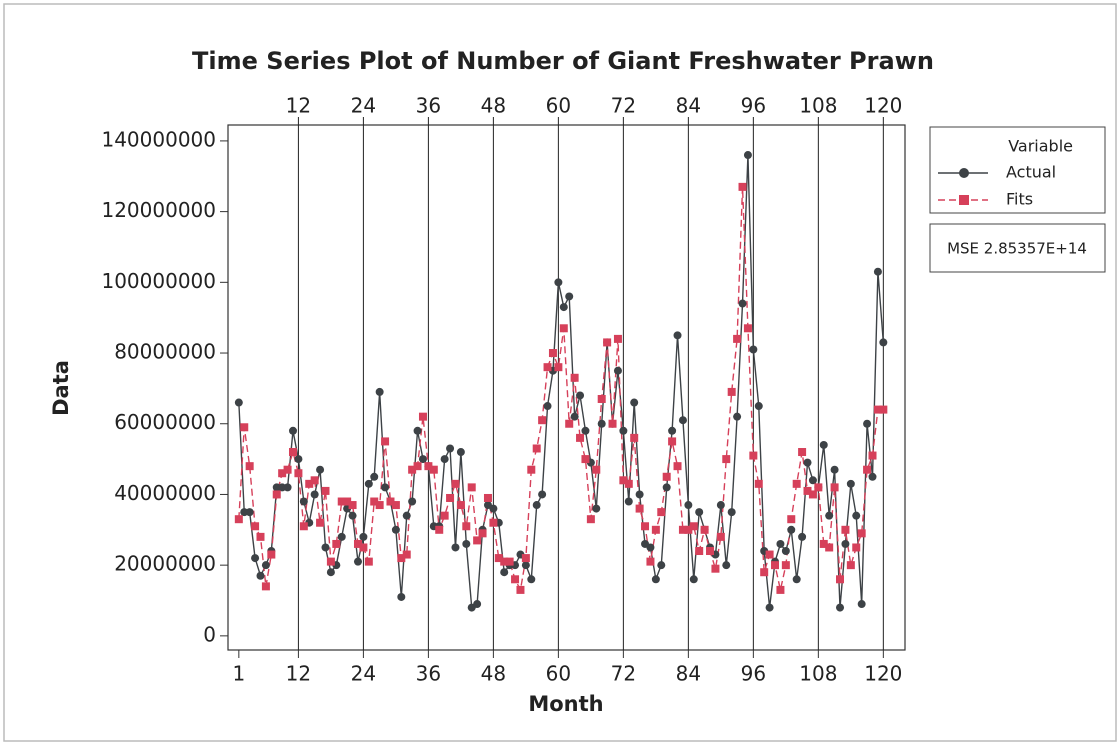 Image resolution: width=1120 pixels, height=745 pixels. What do you see at coordinates (623, 674) in the screenshot?
I see `x-tick-label: 72` at bounding box center [623, 674].